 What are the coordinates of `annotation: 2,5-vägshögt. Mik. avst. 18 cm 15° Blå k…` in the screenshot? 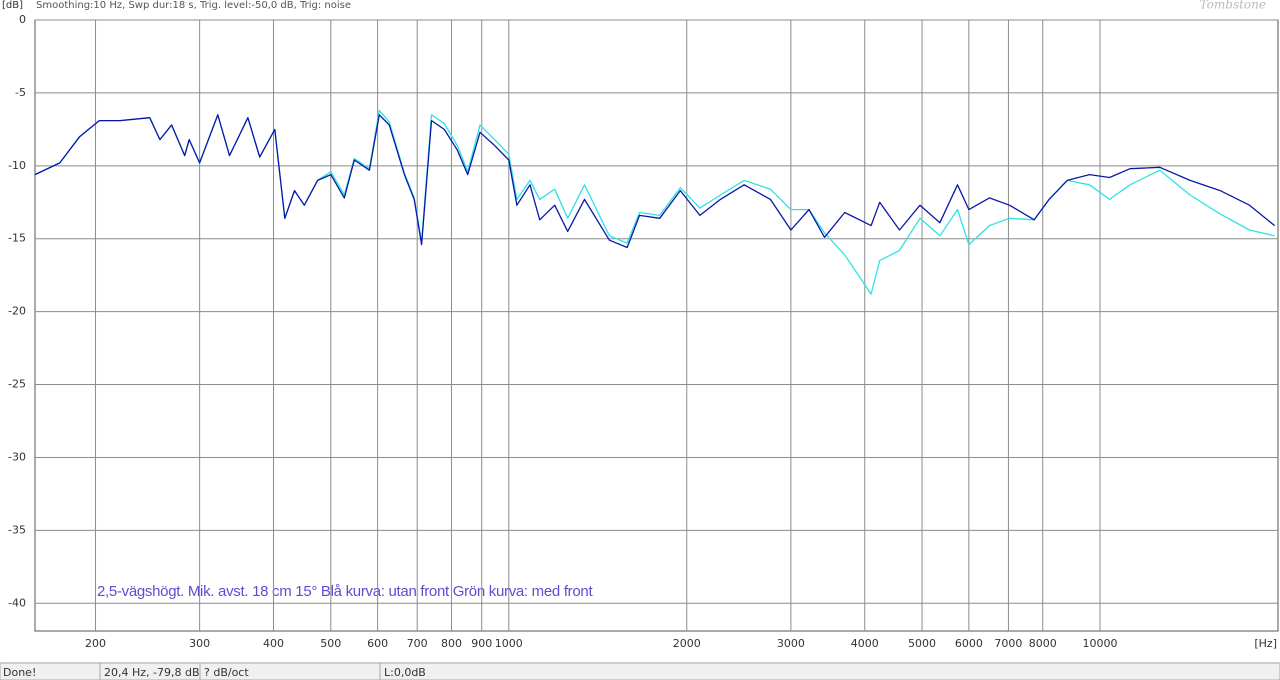 It's located at (345, 591).